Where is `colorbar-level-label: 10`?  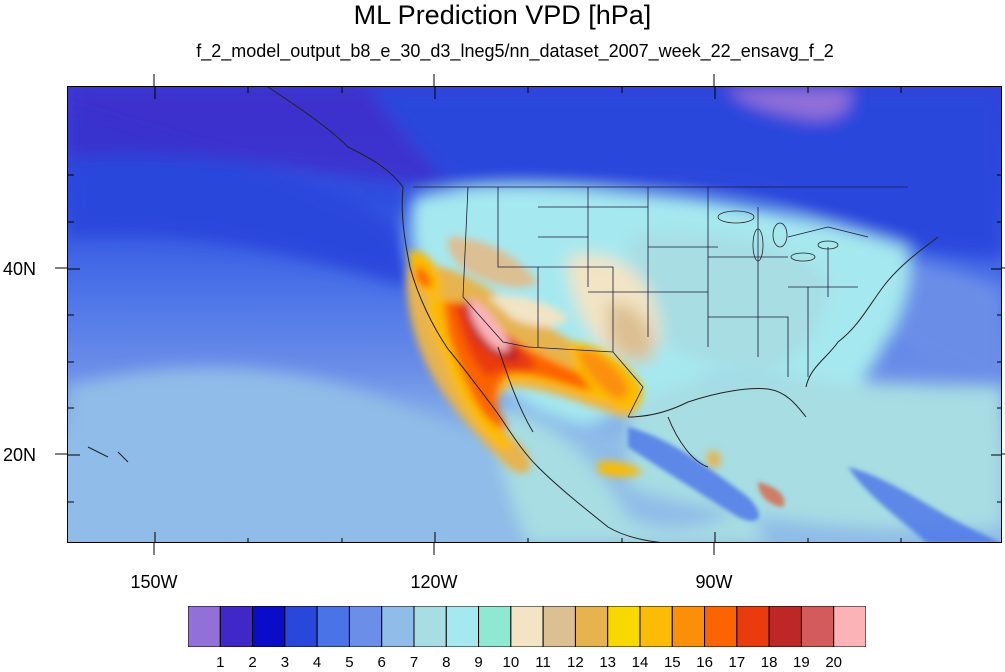 colorbar-level-label: 10 is located at coordinates (511, 662).